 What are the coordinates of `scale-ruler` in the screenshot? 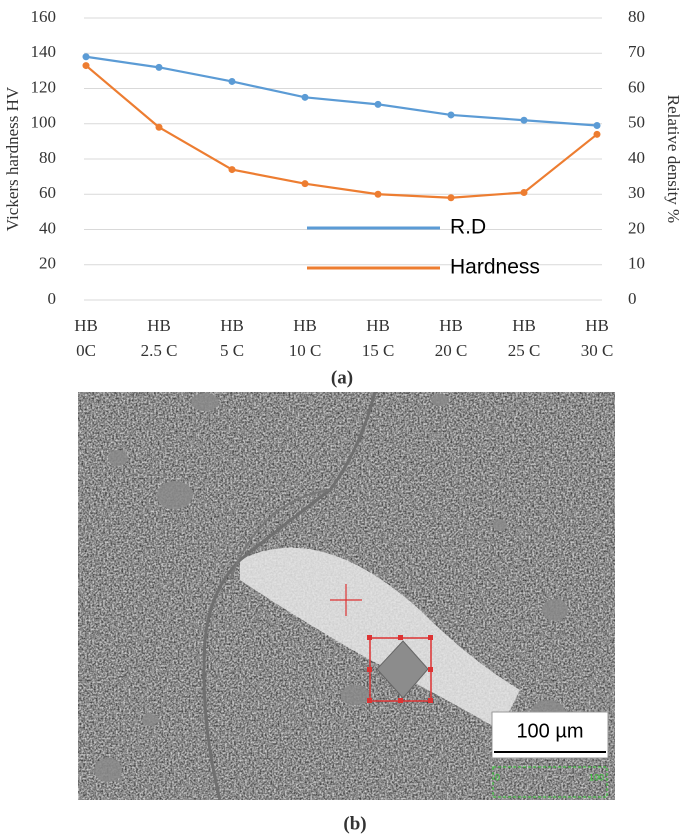 It's located at (550, 782).